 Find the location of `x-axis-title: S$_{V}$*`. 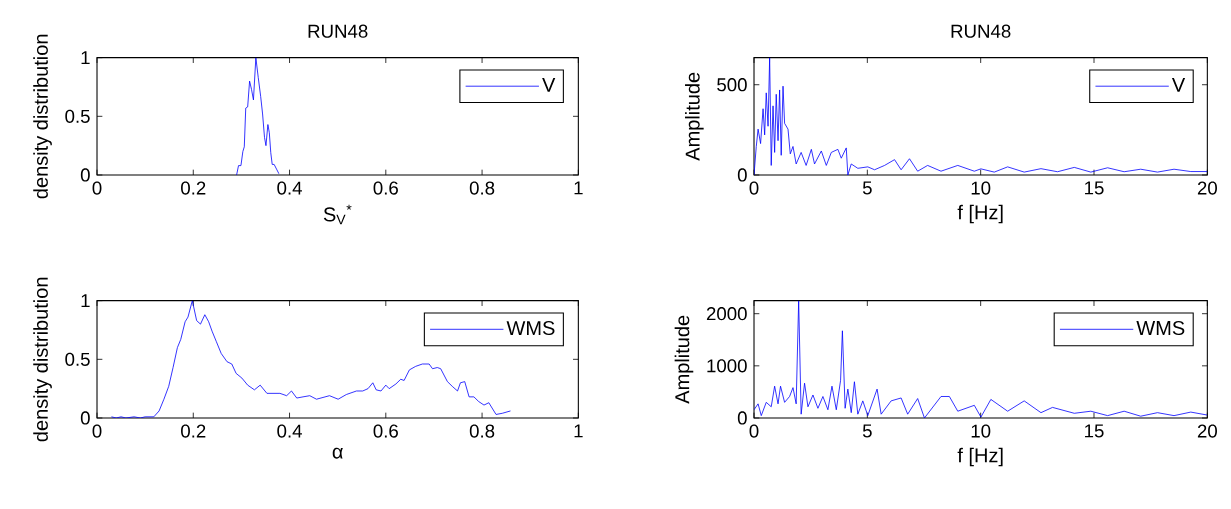

x-axis-title: S$_{V}$* is located at coordinates (337, 214).